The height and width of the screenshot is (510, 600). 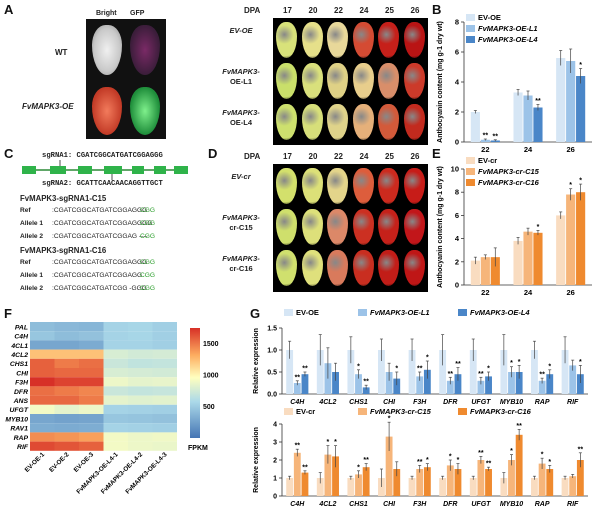 What do you see at coordinates (542, 504) in the screenshot?
I see `x-tick-label: RAP` at bounding box center [542, 504].